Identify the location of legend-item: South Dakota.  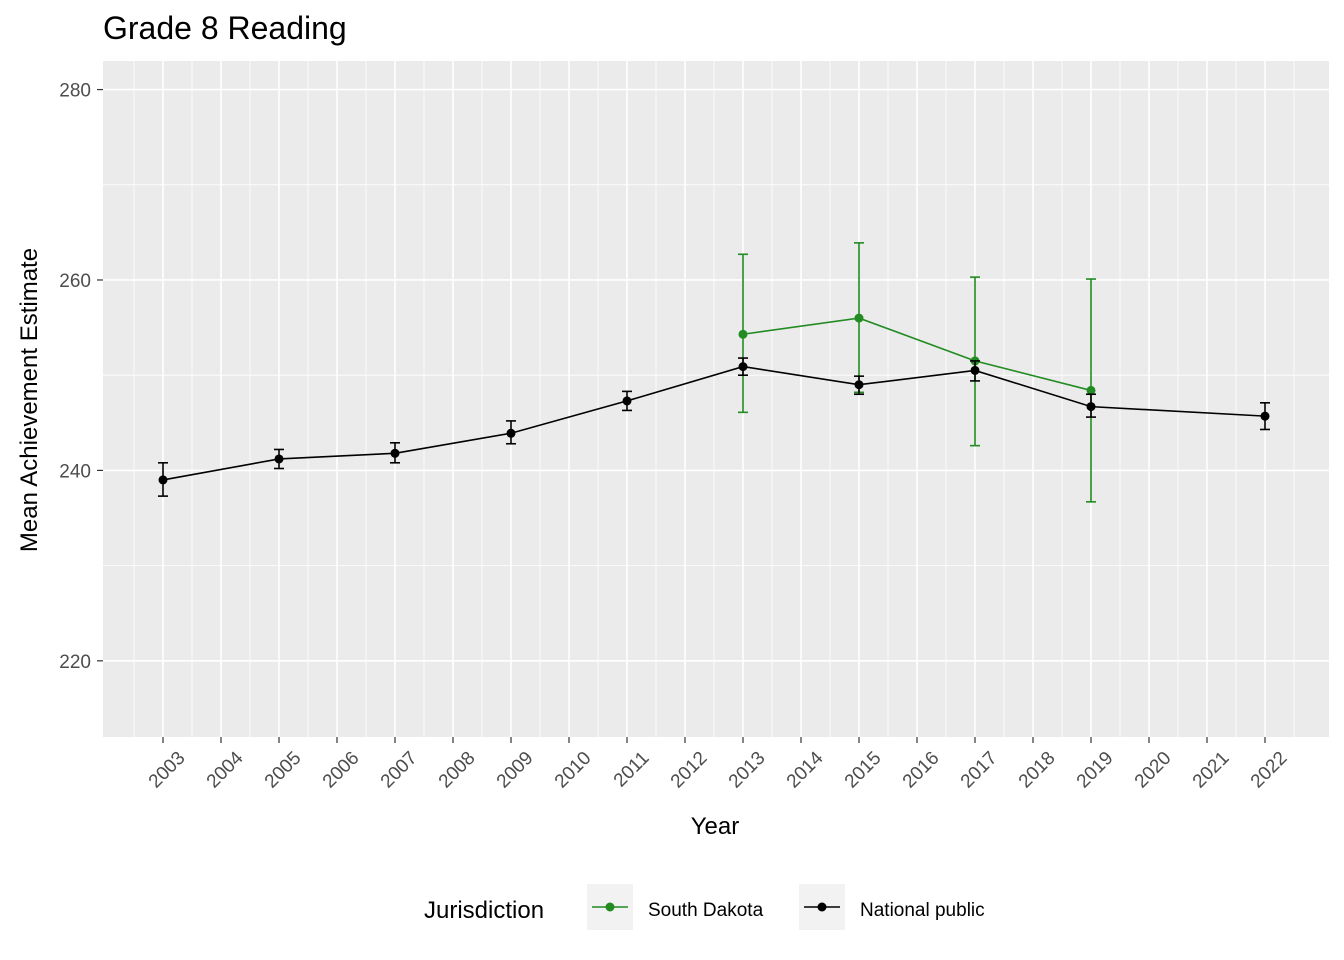
(675, 907).